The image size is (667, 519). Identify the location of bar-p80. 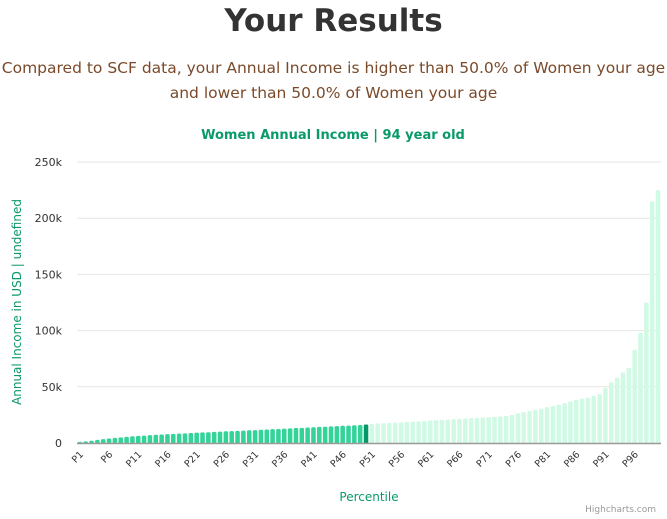
(541, 426).